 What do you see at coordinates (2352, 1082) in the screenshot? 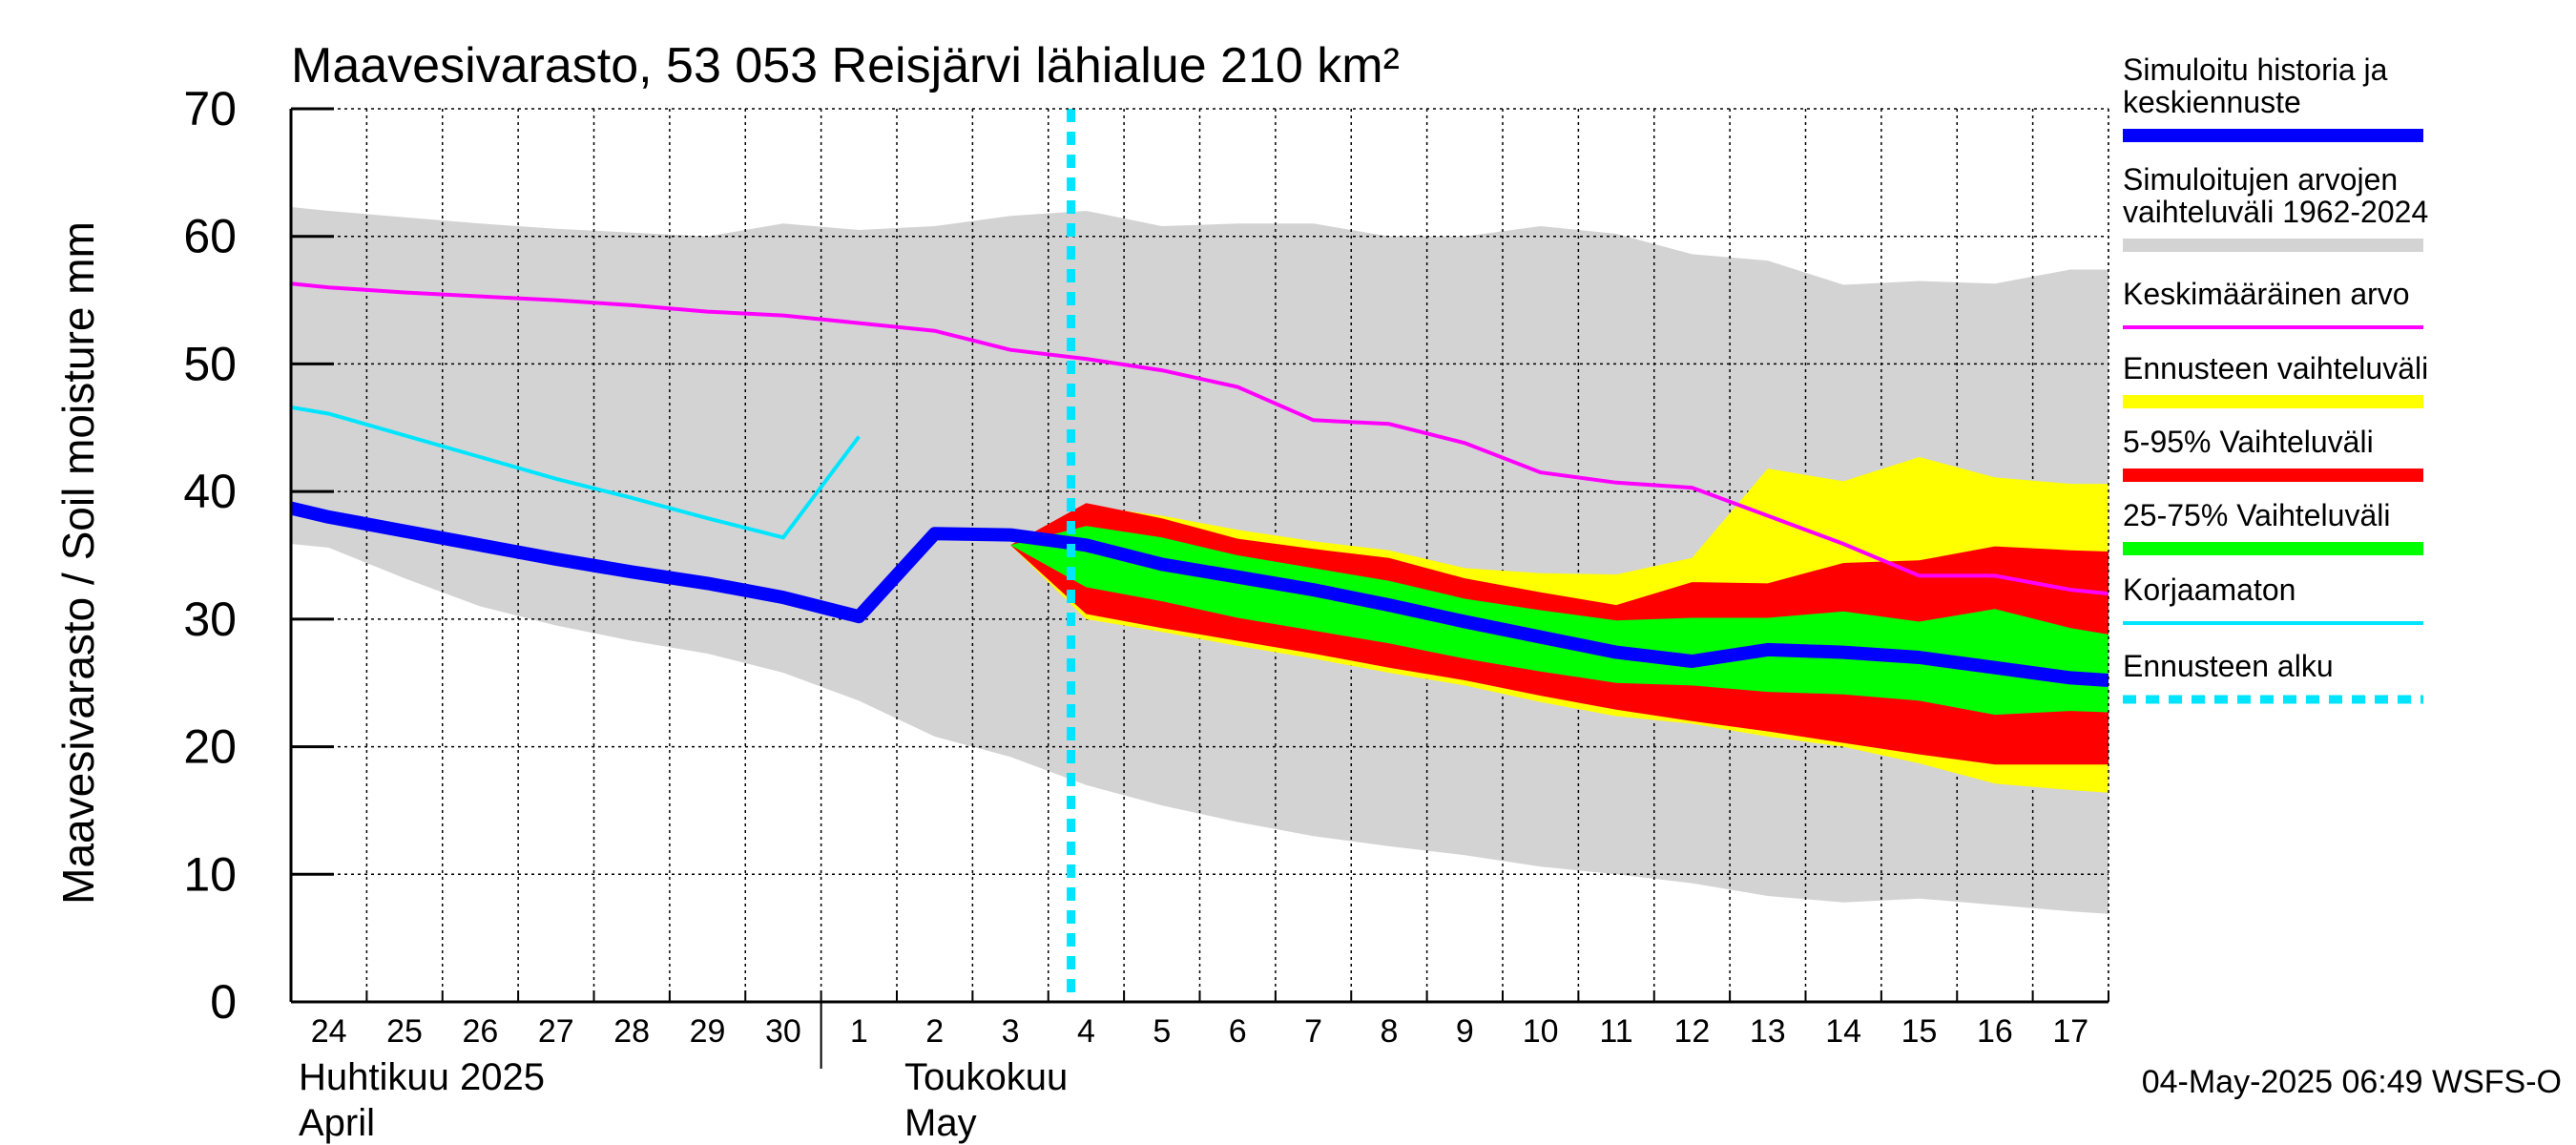
I see `footer-timestamp: 04-May-2025 06:49 WSFS-O` at bounding box center [2352, 1082].